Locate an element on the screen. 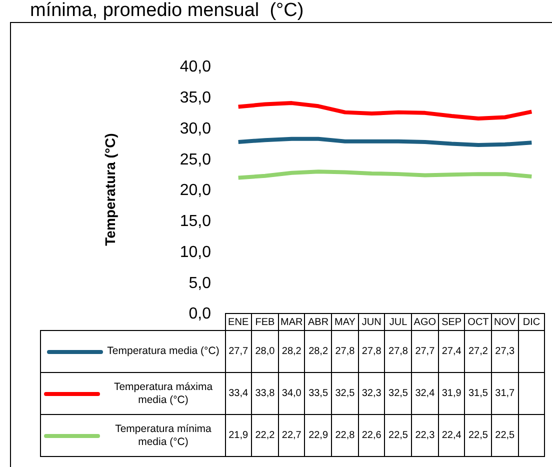  x-tick-label: OCT is located at coordinates (478, 322).